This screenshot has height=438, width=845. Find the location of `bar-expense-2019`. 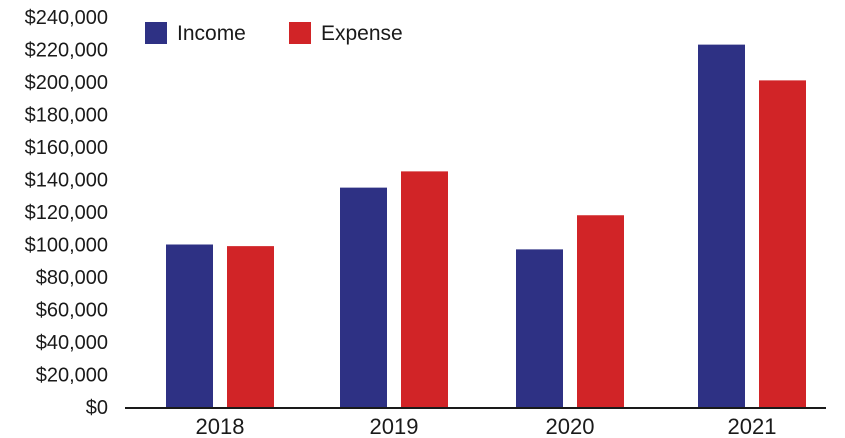

bar-expense-2019 is located at coordinates (424, 289).